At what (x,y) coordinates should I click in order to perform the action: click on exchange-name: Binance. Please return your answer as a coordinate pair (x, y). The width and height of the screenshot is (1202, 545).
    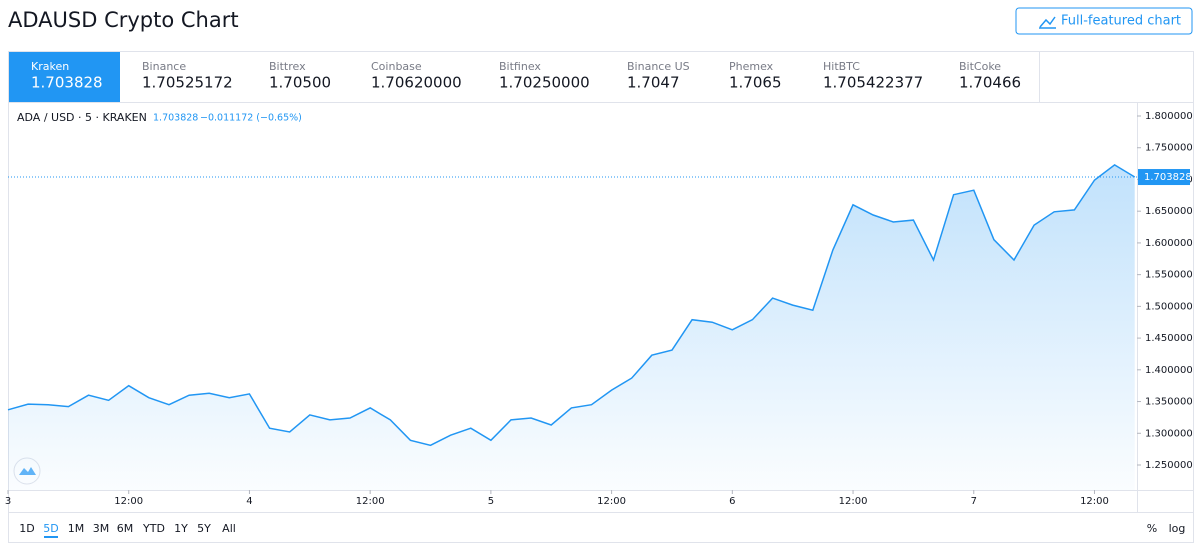
    Looking at the image, I should click on (164, 66).